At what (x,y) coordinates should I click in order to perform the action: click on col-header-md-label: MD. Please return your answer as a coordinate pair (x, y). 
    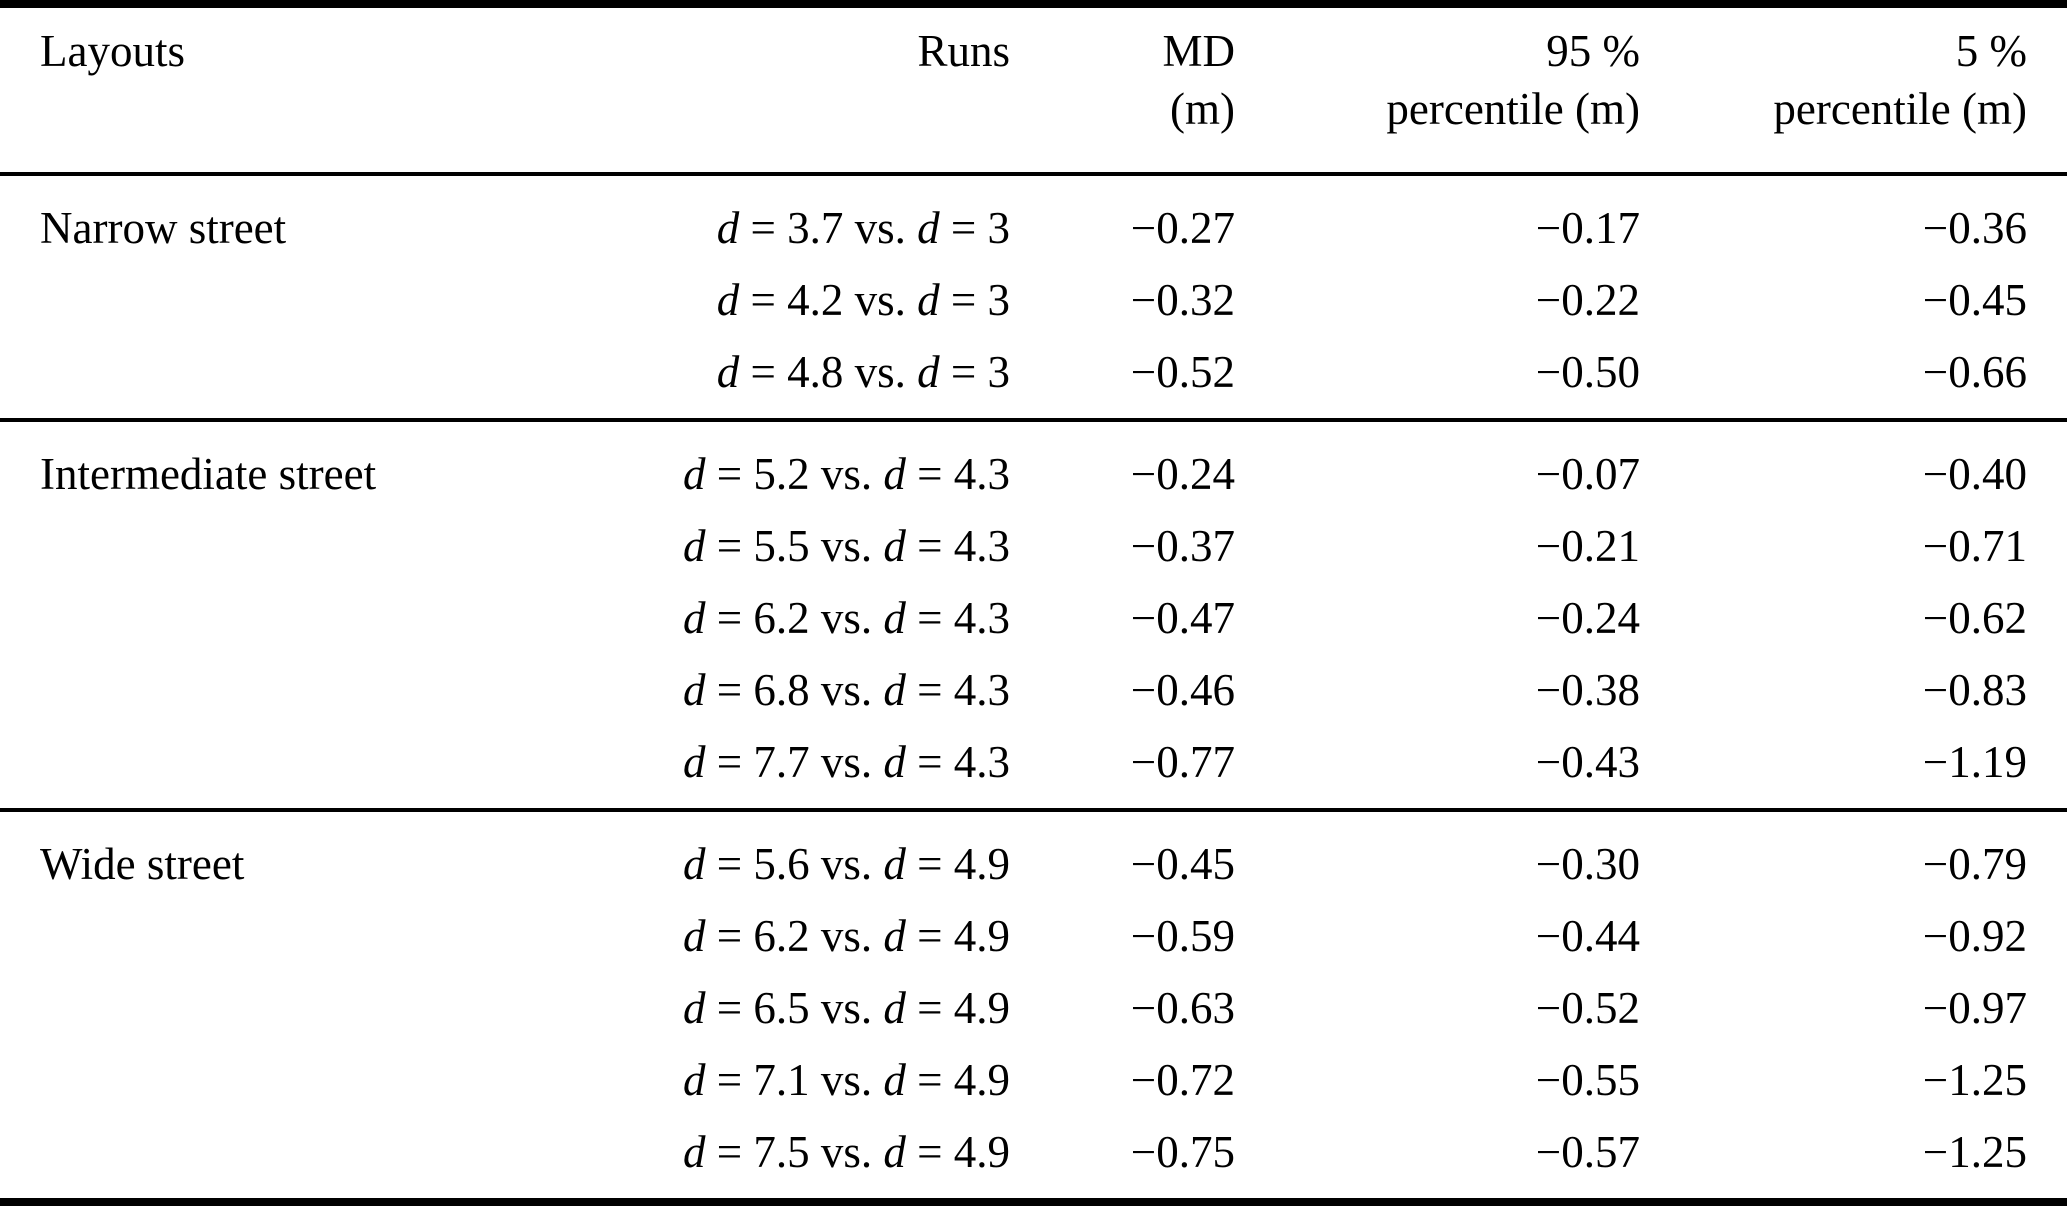
    Looking at the image, I should click on (1198, 51).